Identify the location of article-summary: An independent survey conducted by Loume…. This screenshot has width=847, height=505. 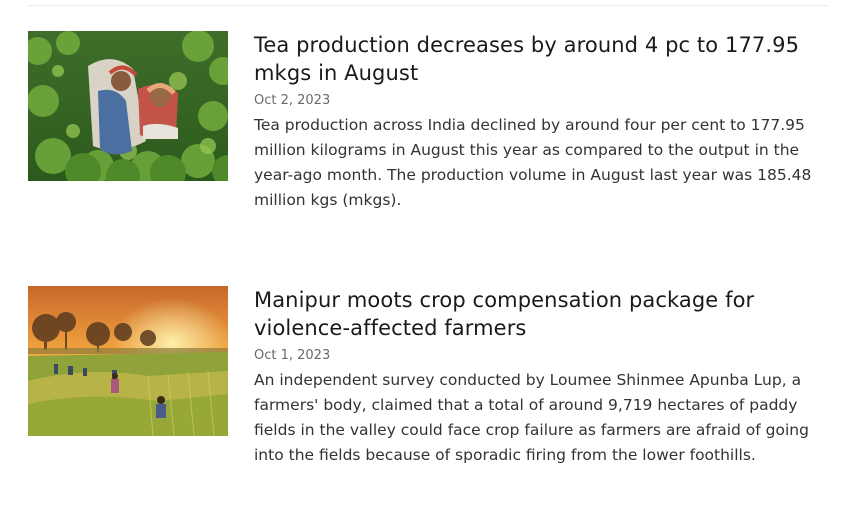
(531, 417).